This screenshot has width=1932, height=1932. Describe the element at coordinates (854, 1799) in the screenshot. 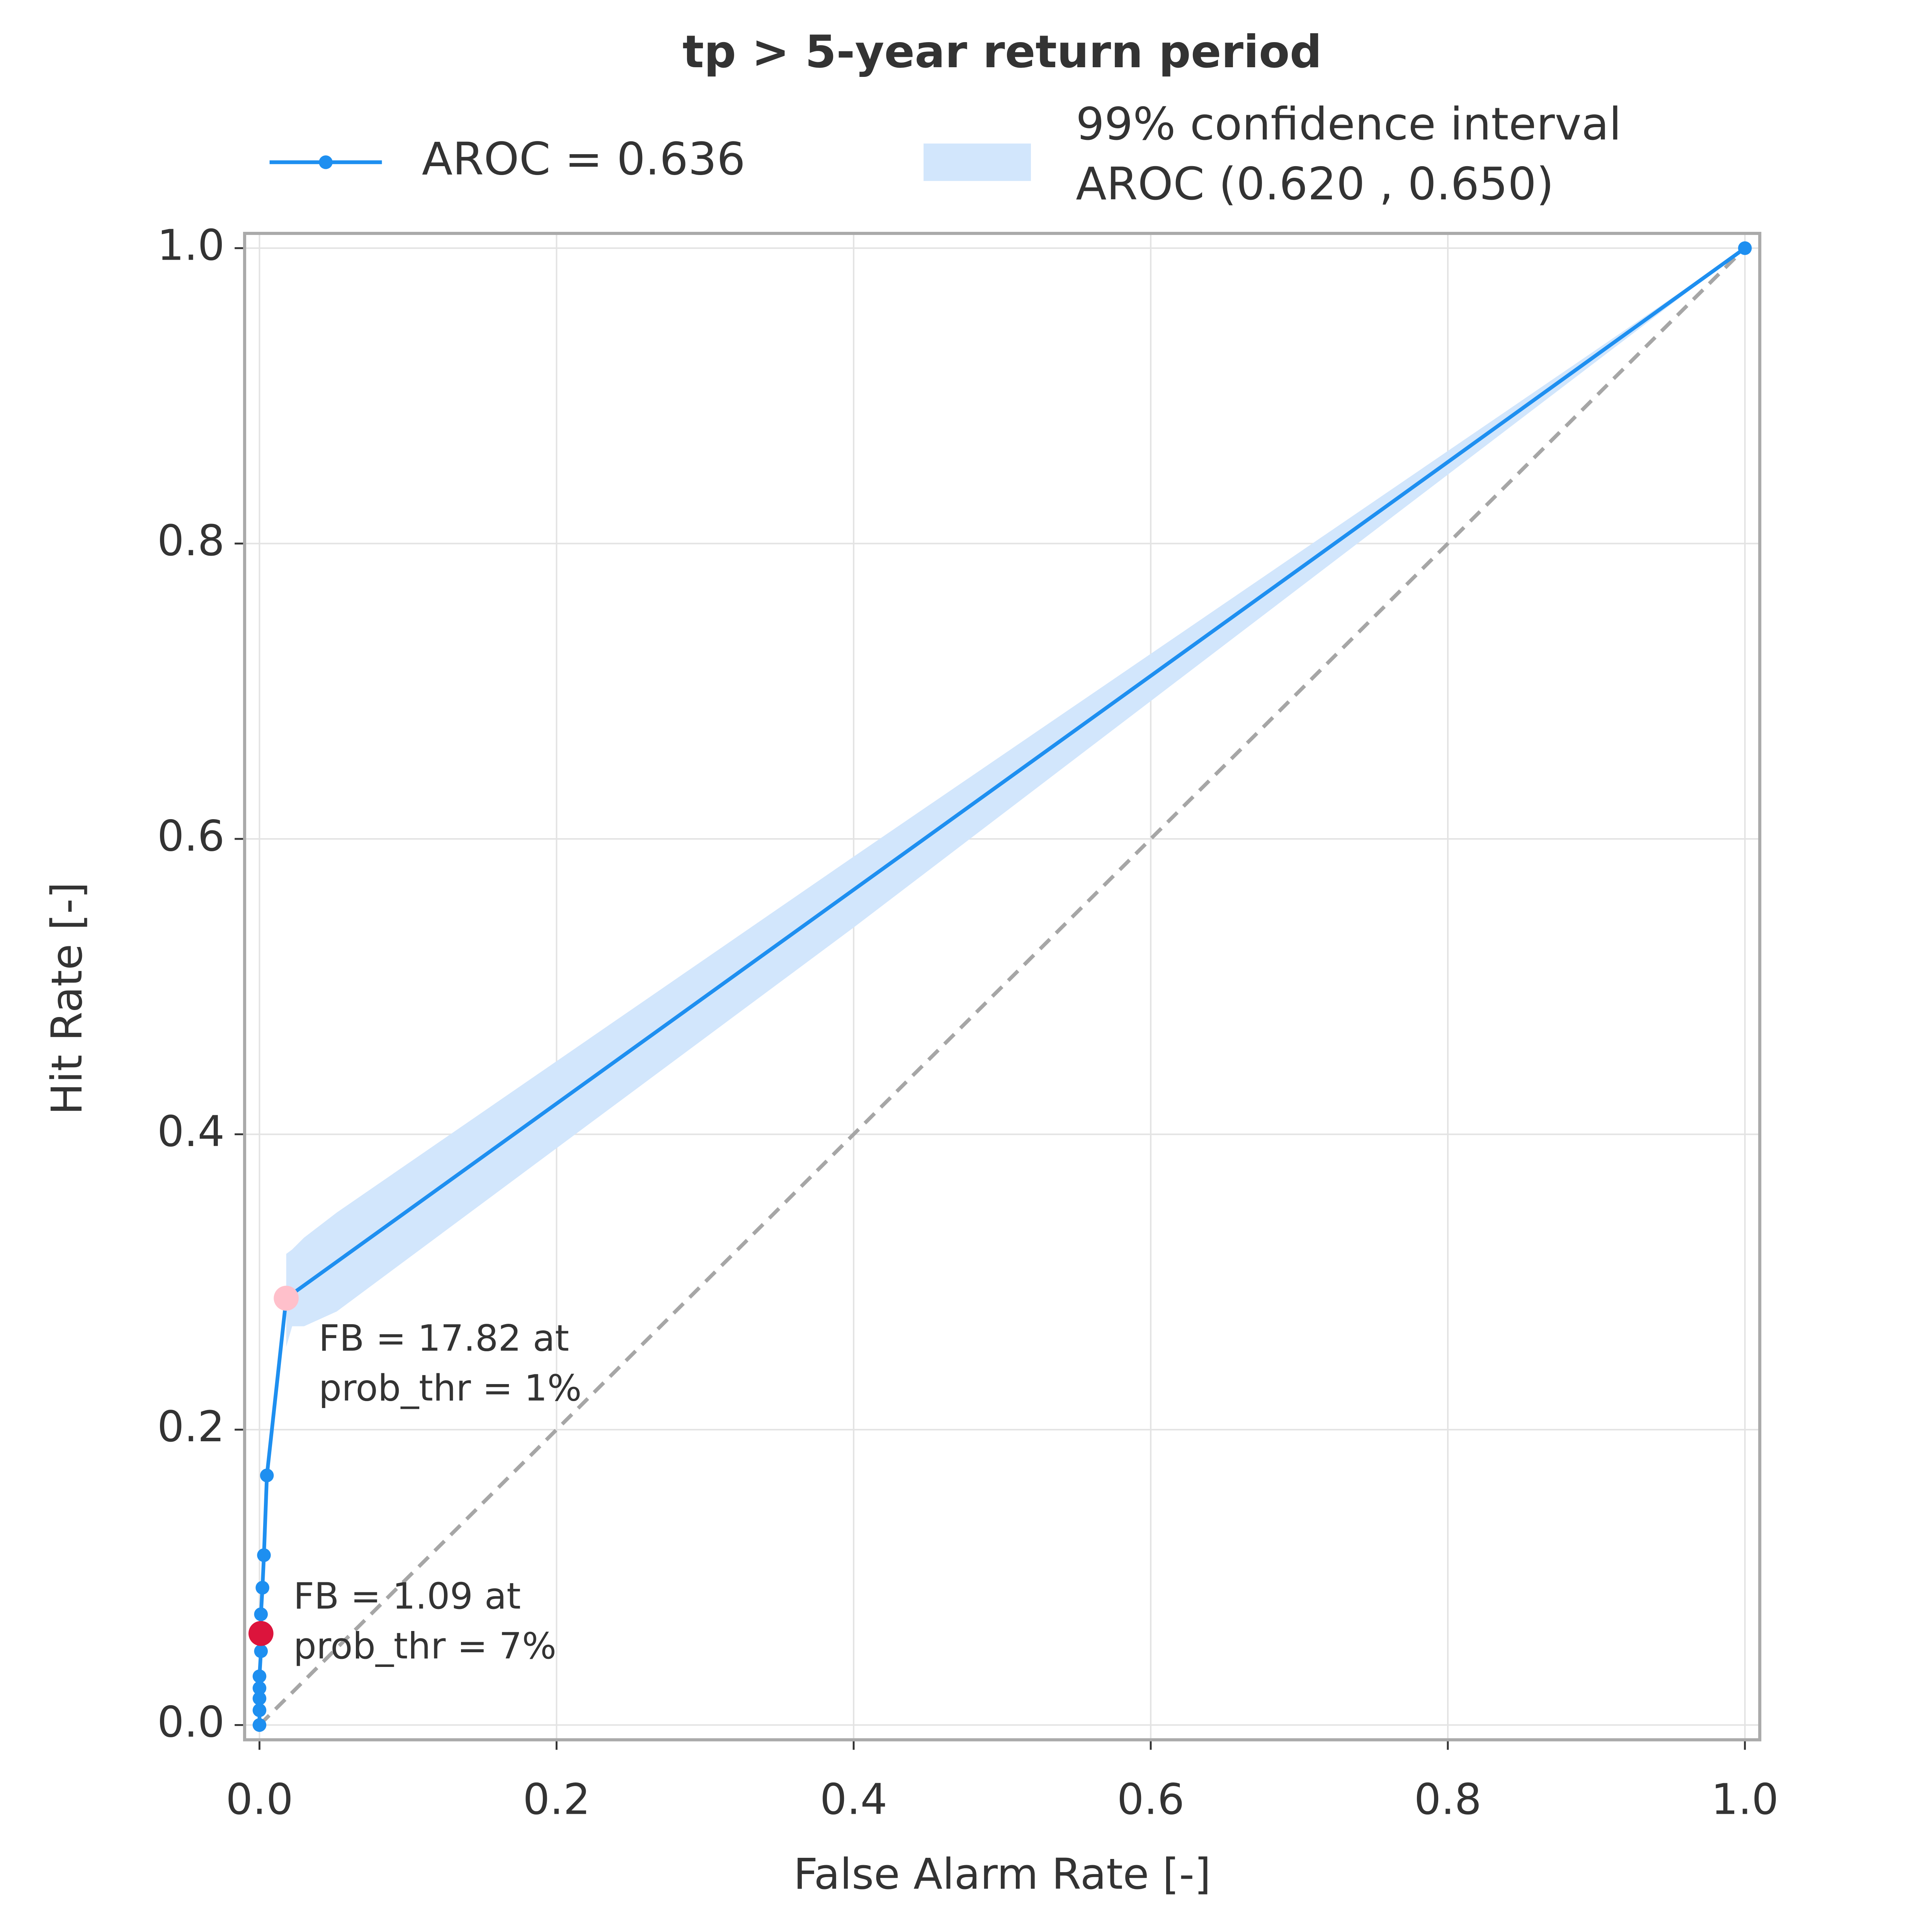

I see `x-tick-label: 0.4` at that location.